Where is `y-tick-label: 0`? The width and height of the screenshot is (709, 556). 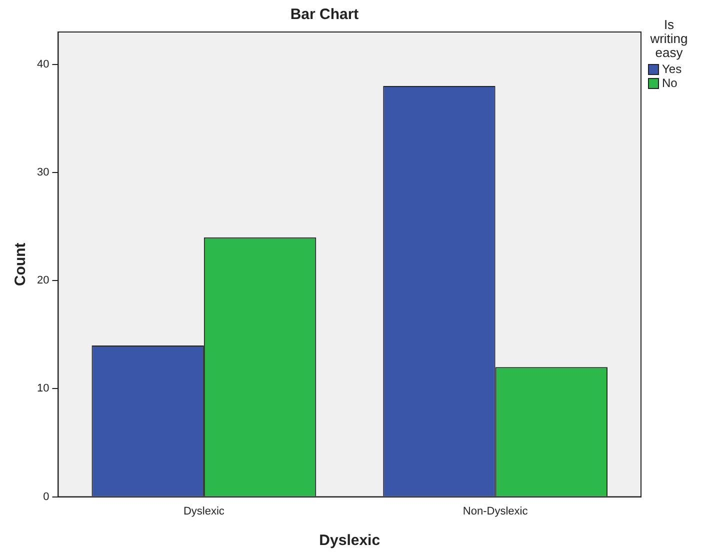
y-tick-label: 0 is located at coordinates (46, 496).